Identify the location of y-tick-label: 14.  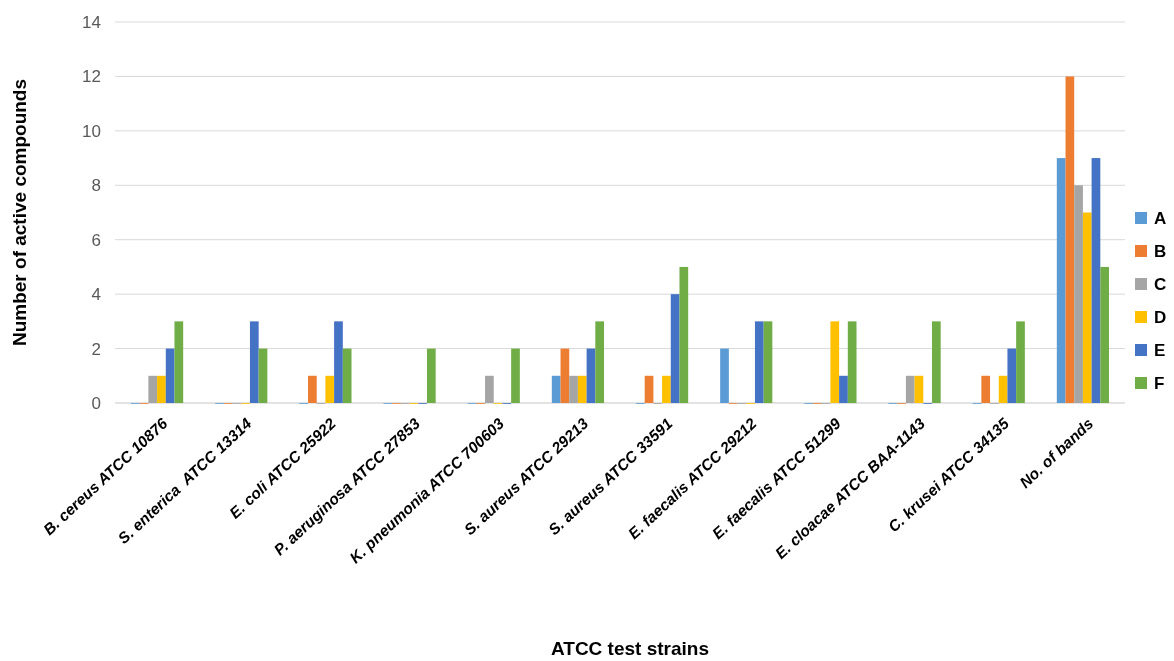
(91, 22).